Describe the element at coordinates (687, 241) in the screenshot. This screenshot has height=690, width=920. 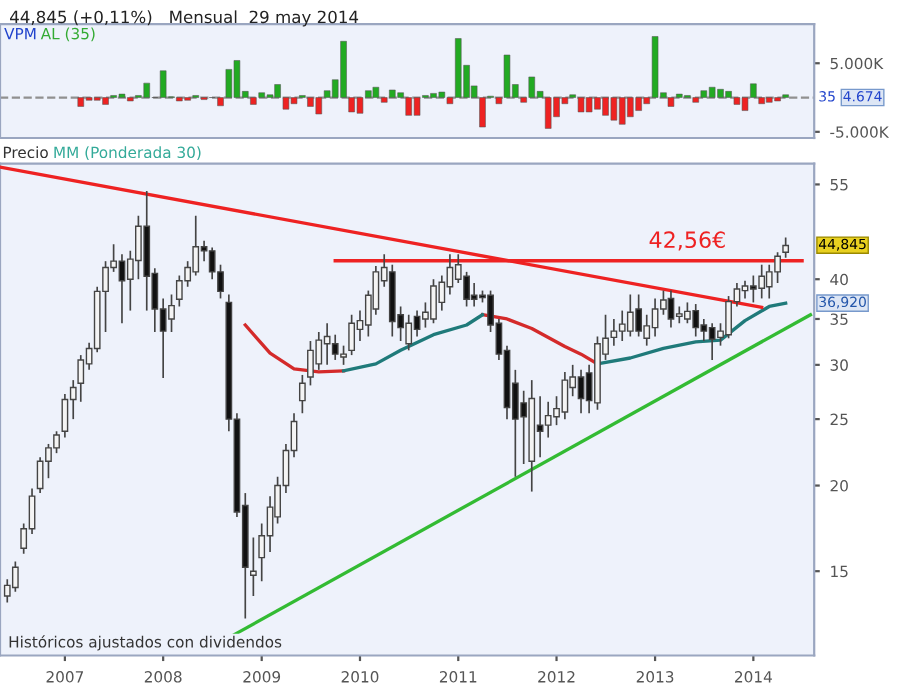
I see `annotation: 42,56€` at that location.